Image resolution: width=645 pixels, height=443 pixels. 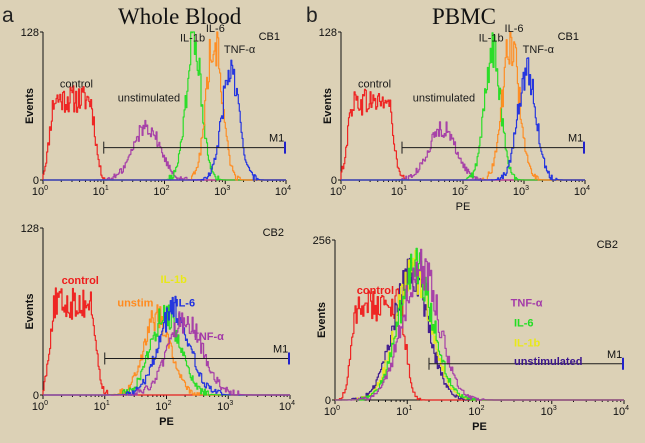 I want to click on panel-b-letter: b, so click(x=312, y=15).